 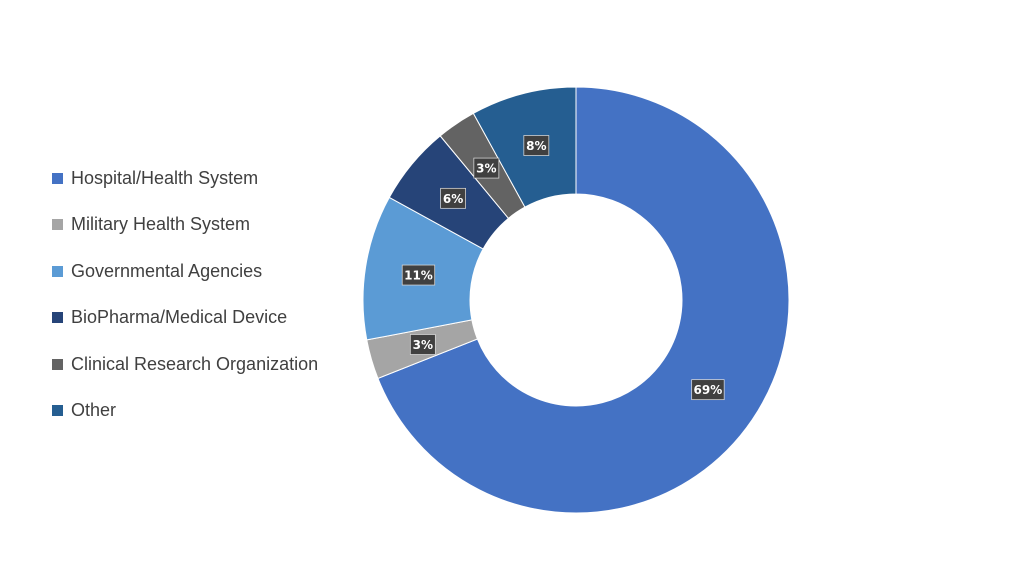 I want to click on data-labels: 69% 3% 11% 6% 3% 8%, so click(x=563, y=268).